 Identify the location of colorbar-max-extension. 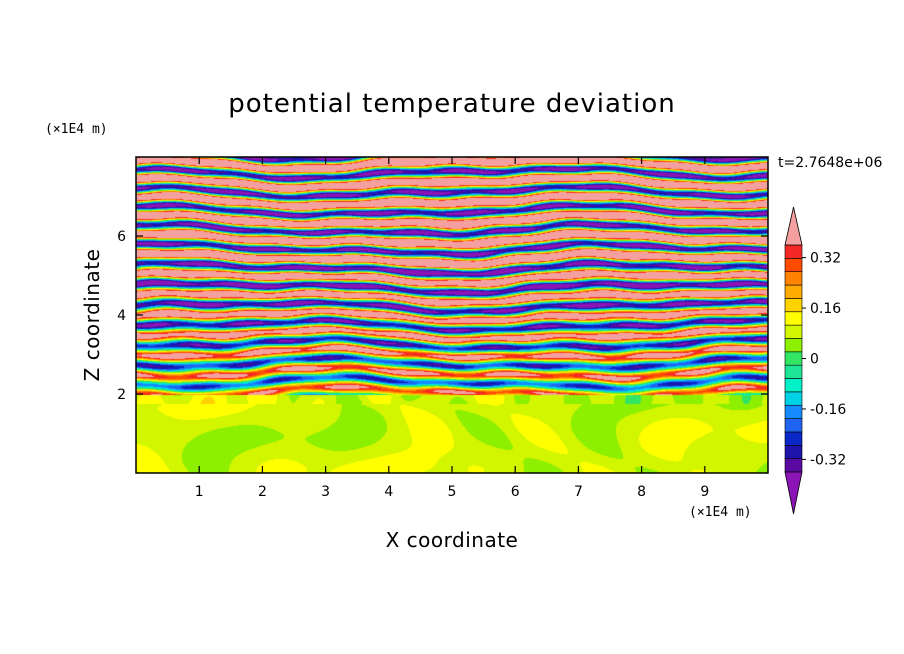
(793, 226).